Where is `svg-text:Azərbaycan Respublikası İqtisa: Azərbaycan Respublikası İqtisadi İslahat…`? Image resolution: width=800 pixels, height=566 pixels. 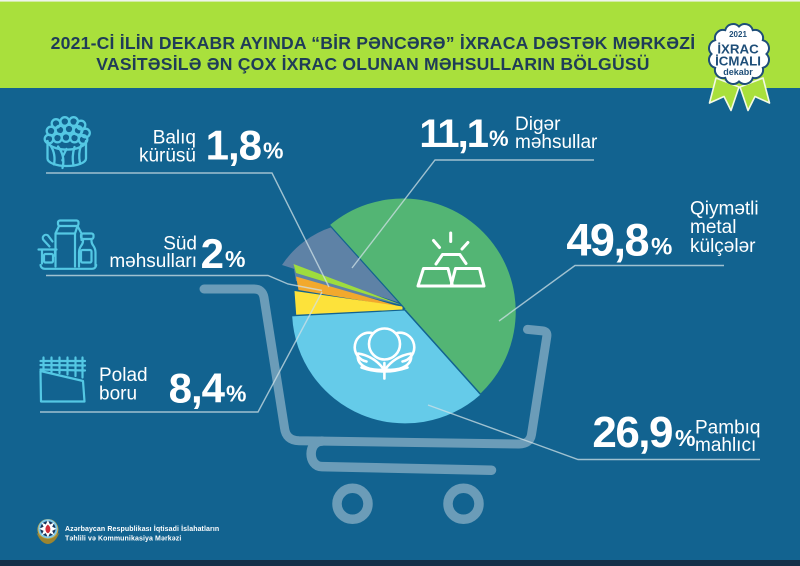 svg-text:Azərbaycan Respublikası İqtisa: Azərbaycan Respublikası İqtisadi İslahat… is located at coordinates (142, 529).